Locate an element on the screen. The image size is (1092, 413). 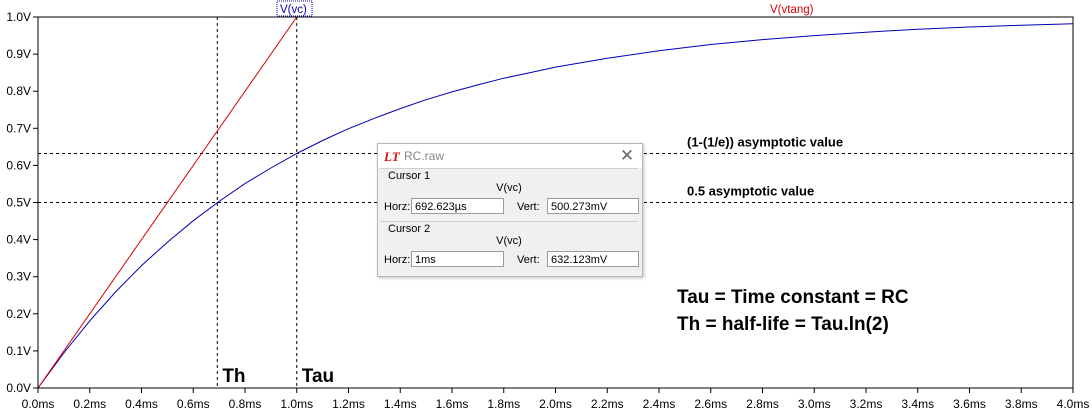
cursor1-vert-field: 500.273mV is located at coordinates (593, 206).